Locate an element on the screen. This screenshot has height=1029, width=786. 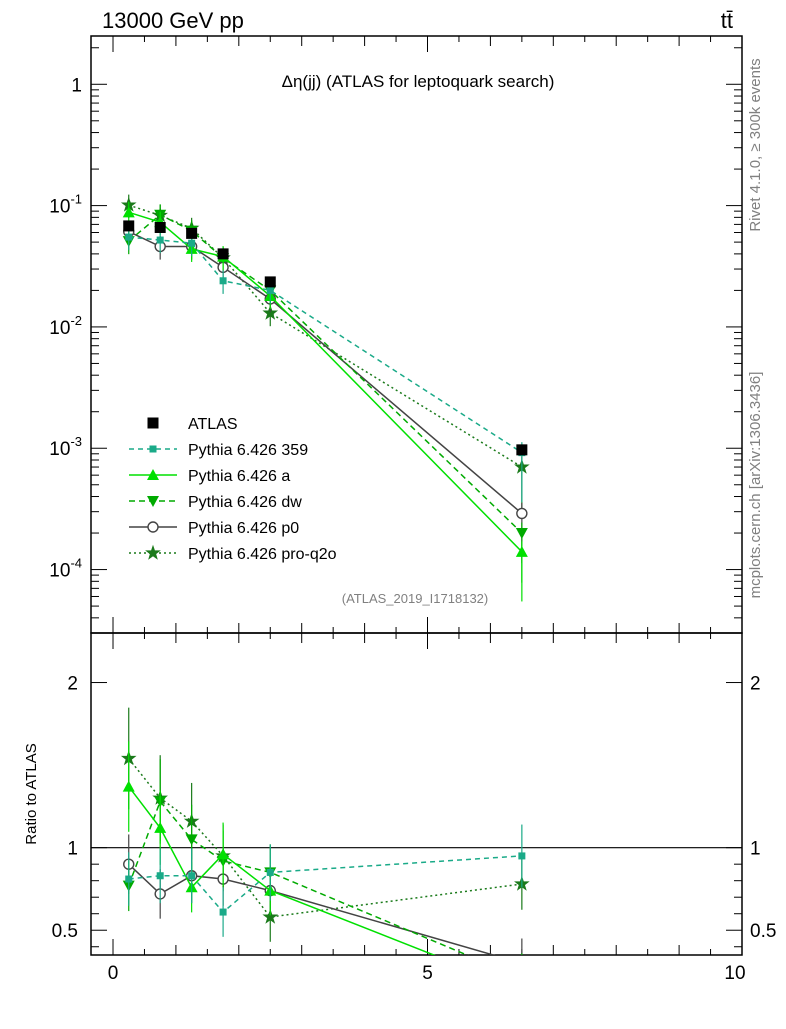
series-p359 is located at coordinates (325, 364).